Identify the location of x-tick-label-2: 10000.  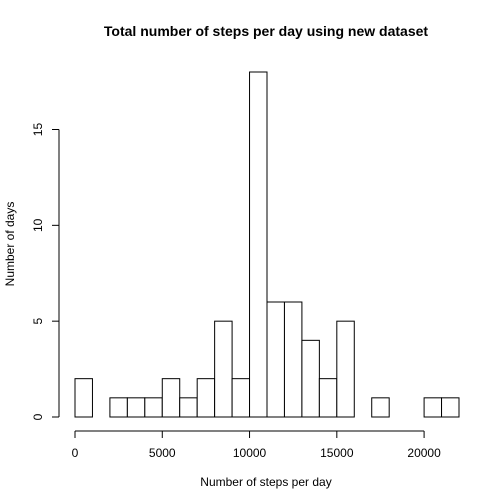
(250, 453).